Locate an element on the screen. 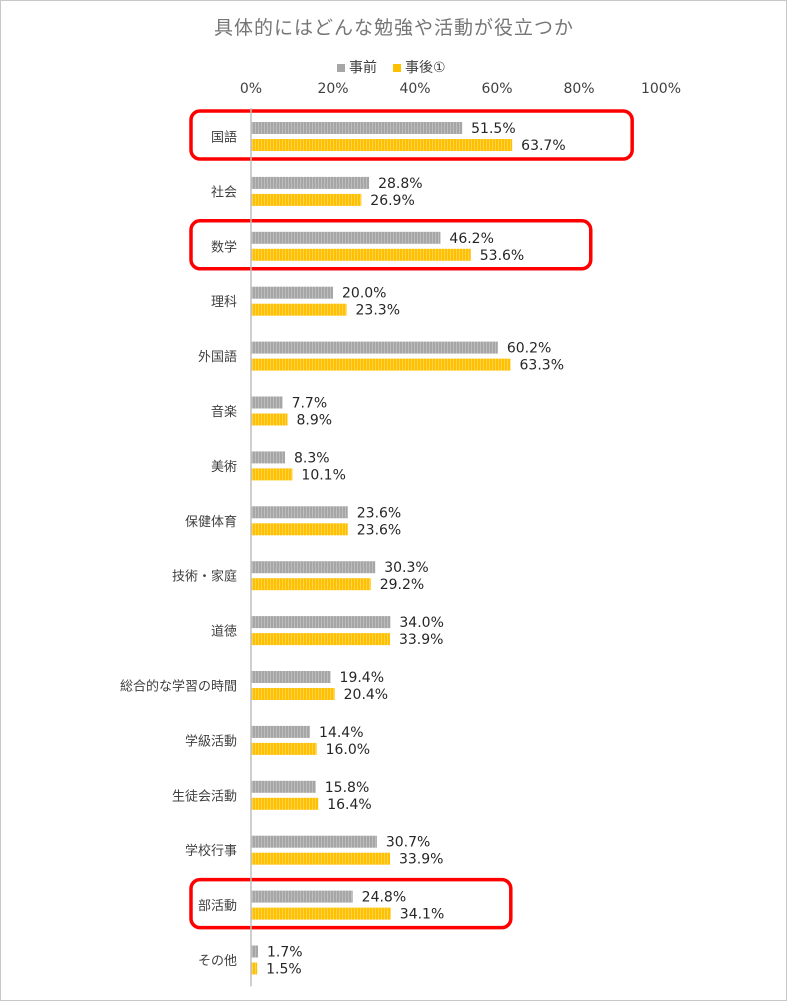 The width and height of the screenshot is (787, 1001). x-tick-label: 0% is located at coordinates (251, 89).